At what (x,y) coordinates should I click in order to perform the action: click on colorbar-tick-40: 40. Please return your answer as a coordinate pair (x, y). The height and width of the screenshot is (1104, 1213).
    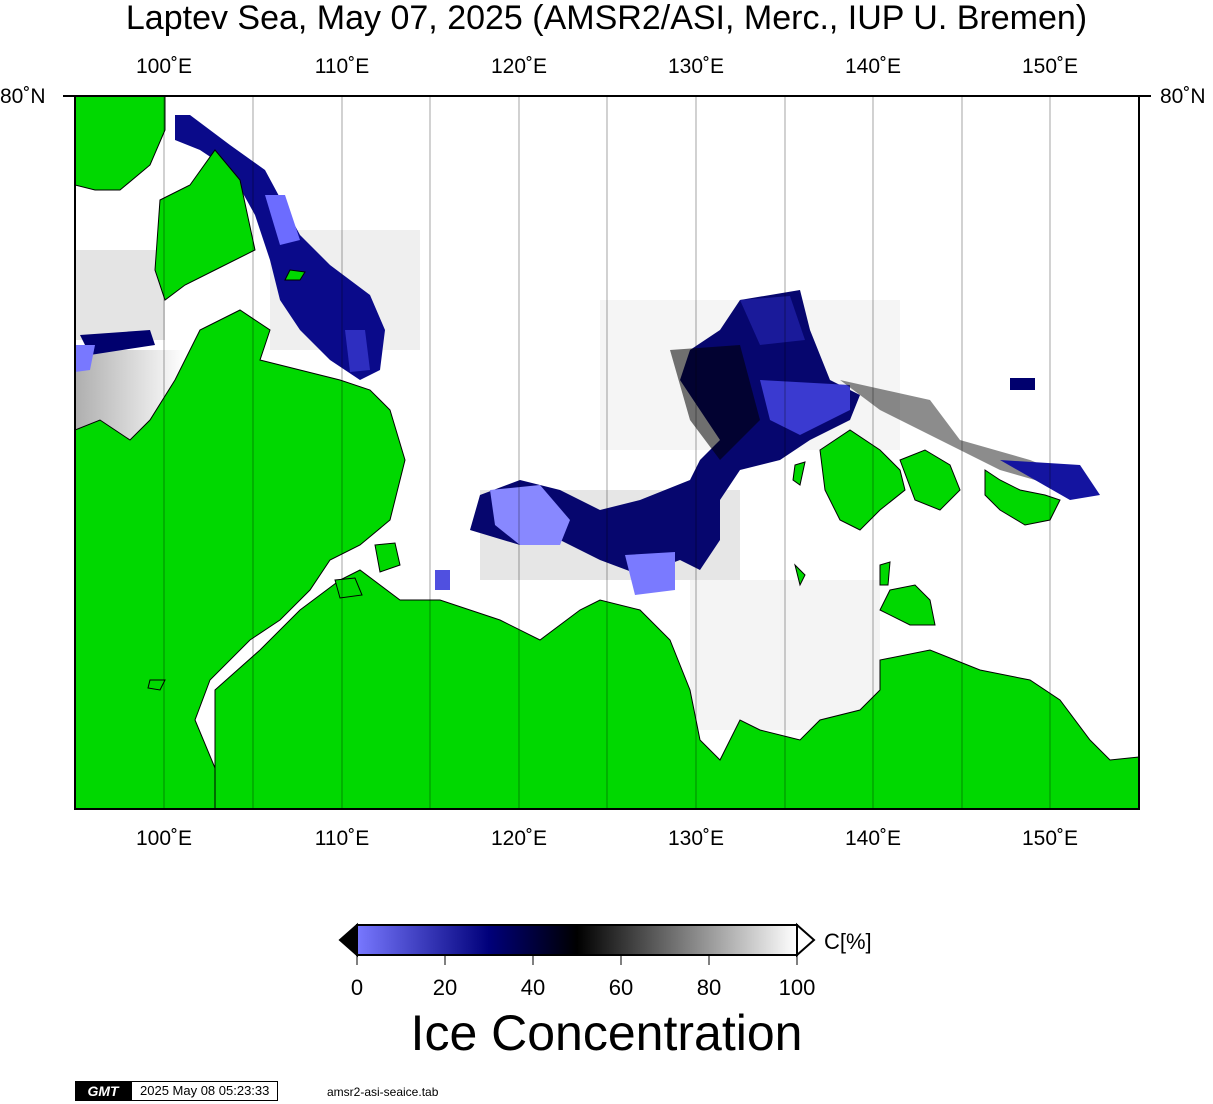
    Looking at the image, I should click on (533, 987).